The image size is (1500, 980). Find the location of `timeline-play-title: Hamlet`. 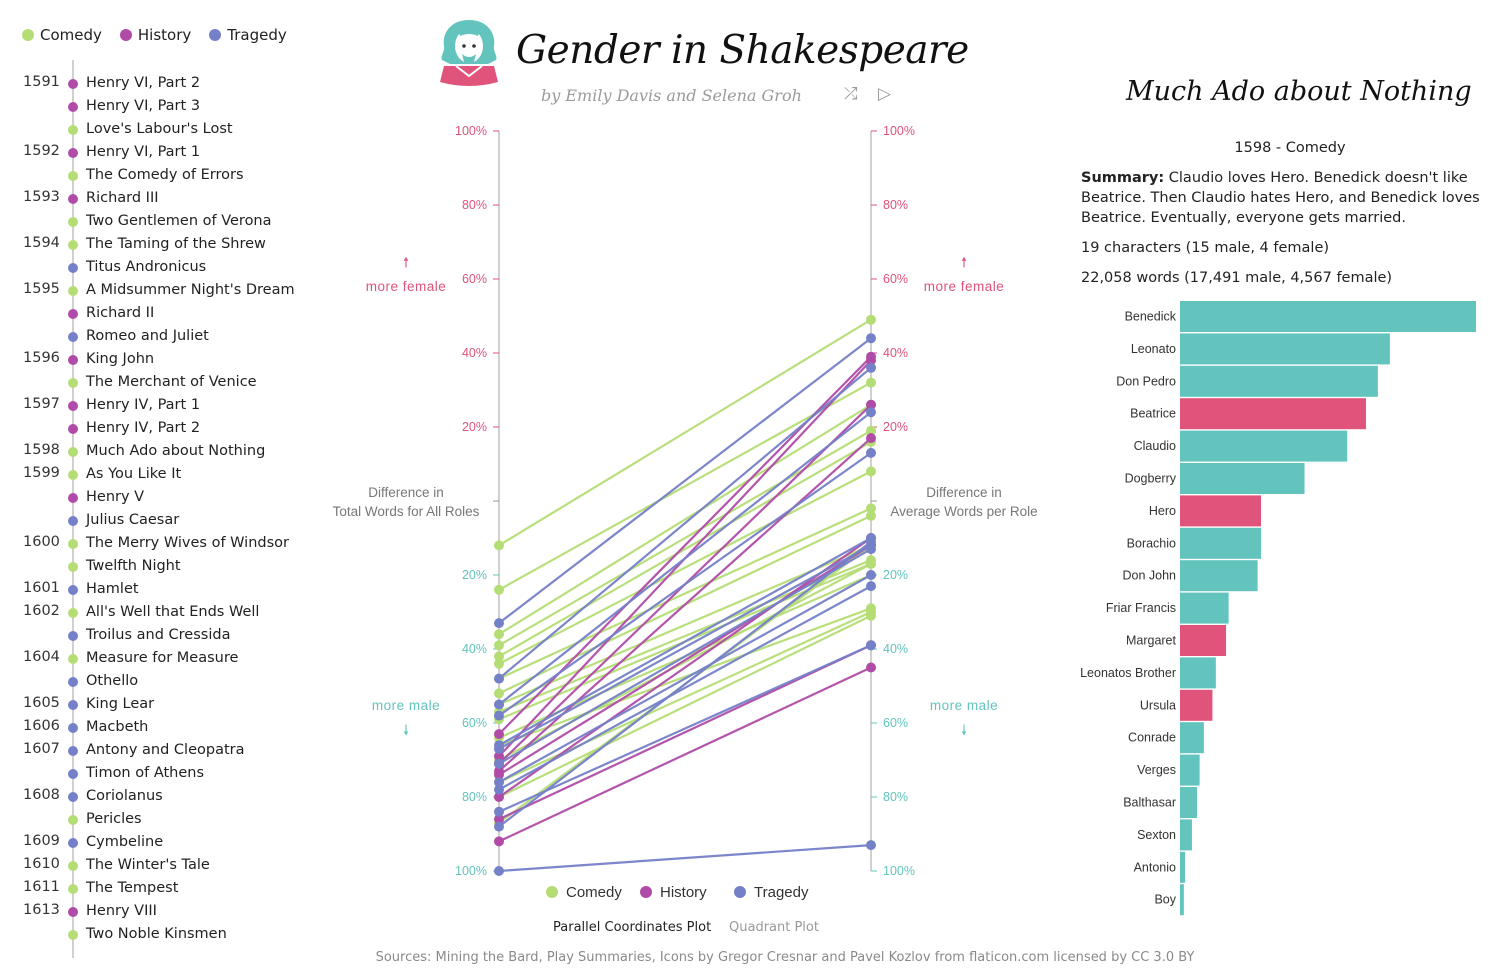

timeline-play-title: Hamlet is located at coordinates (112, 589).